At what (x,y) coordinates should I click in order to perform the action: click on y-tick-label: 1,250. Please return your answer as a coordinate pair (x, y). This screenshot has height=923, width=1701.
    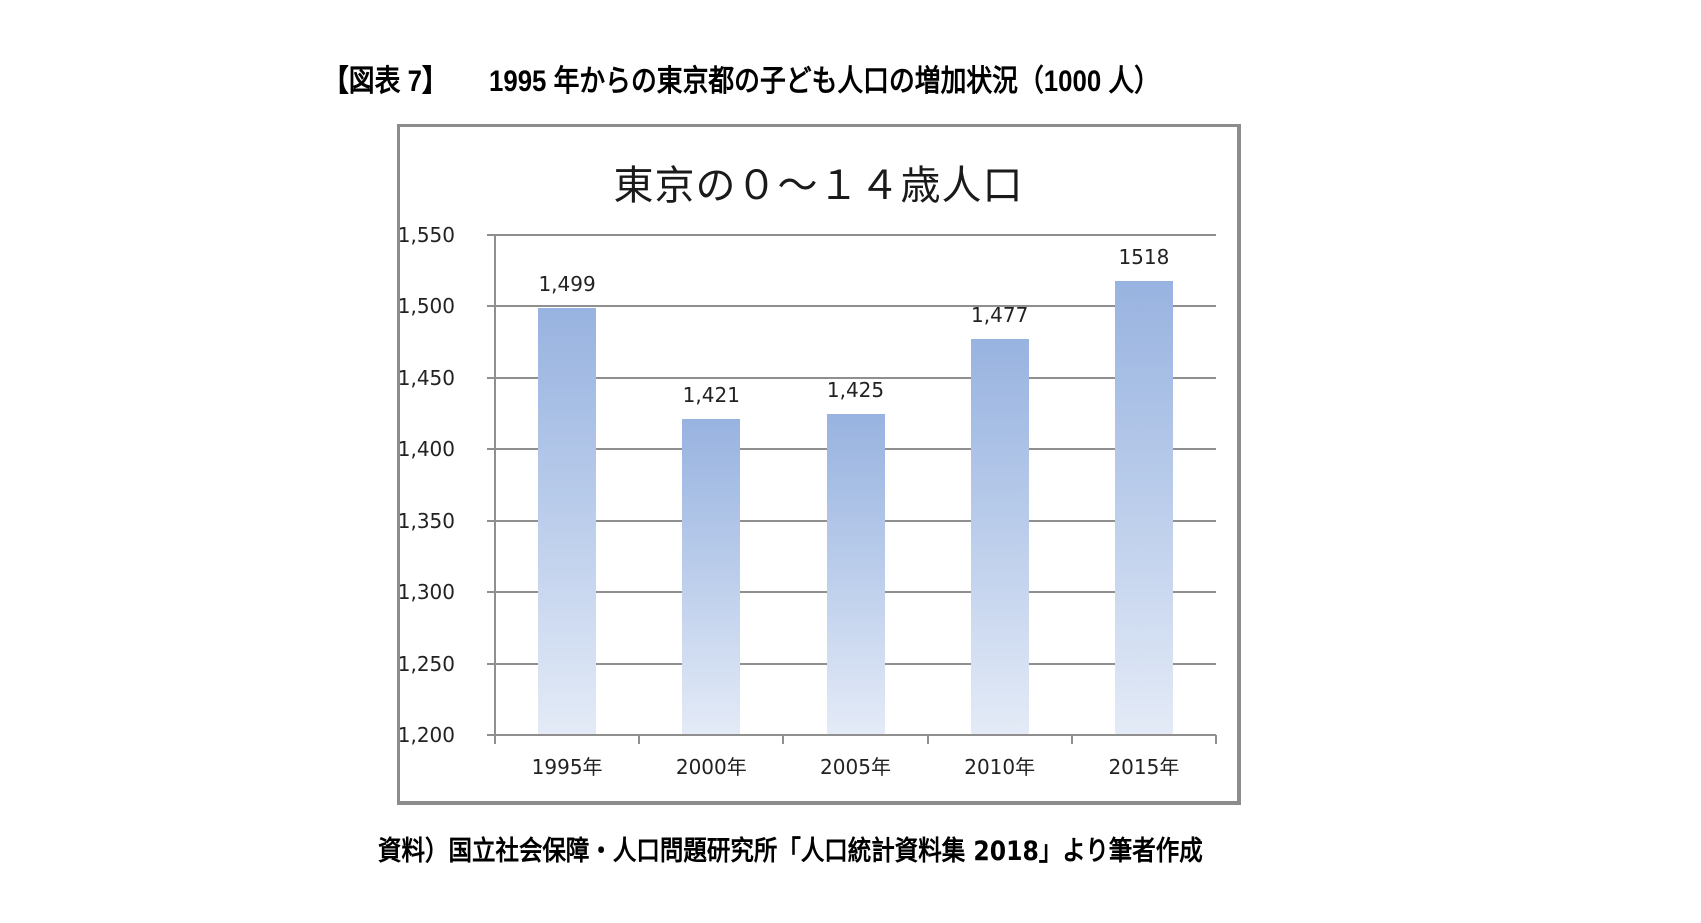
    Looking at the image, I should click on (426, 663).